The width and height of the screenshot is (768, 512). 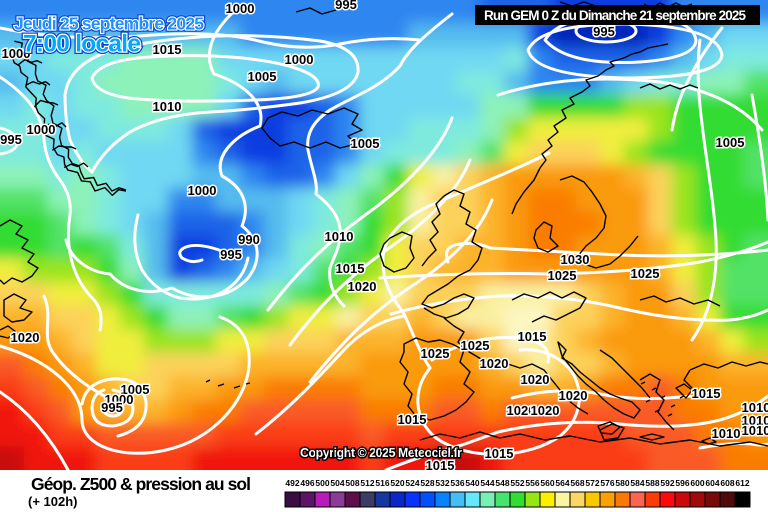 What do you see at coordinates (652, 483) in the screenshot?
I see `svg-text: 588` at bounding box center [652, 483].